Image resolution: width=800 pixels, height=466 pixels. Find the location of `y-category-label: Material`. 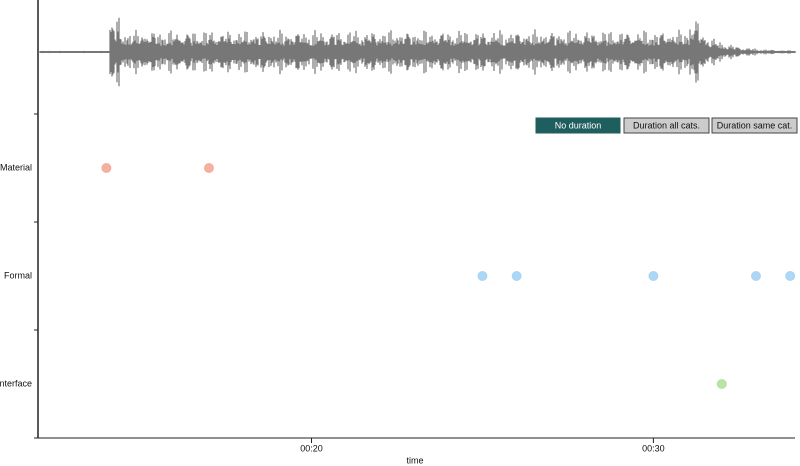

y-category-label: Material is located at coordinates (16, 167).